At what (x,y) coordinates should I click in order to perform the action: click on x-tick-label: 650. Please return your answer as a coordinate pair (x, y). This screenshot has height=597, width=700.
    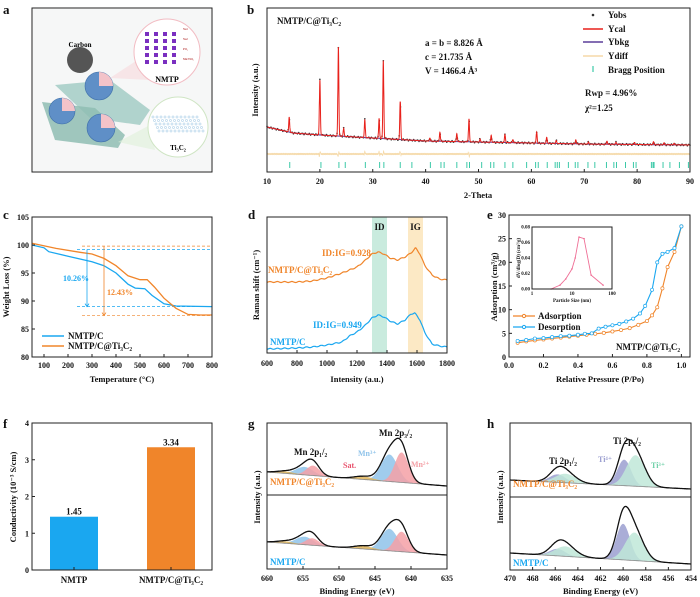
    Looking at the image, I should click on (339, 578).